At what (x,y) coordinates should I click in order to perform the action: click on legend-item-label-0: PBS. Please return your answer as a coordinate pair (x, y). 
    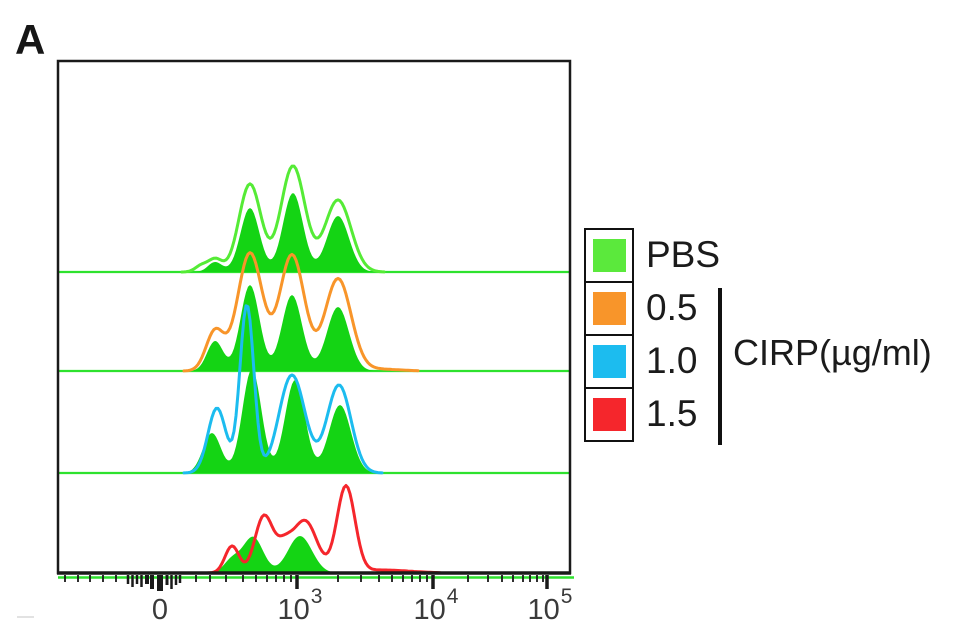
    Looking at the image, I should click on (683, 254).